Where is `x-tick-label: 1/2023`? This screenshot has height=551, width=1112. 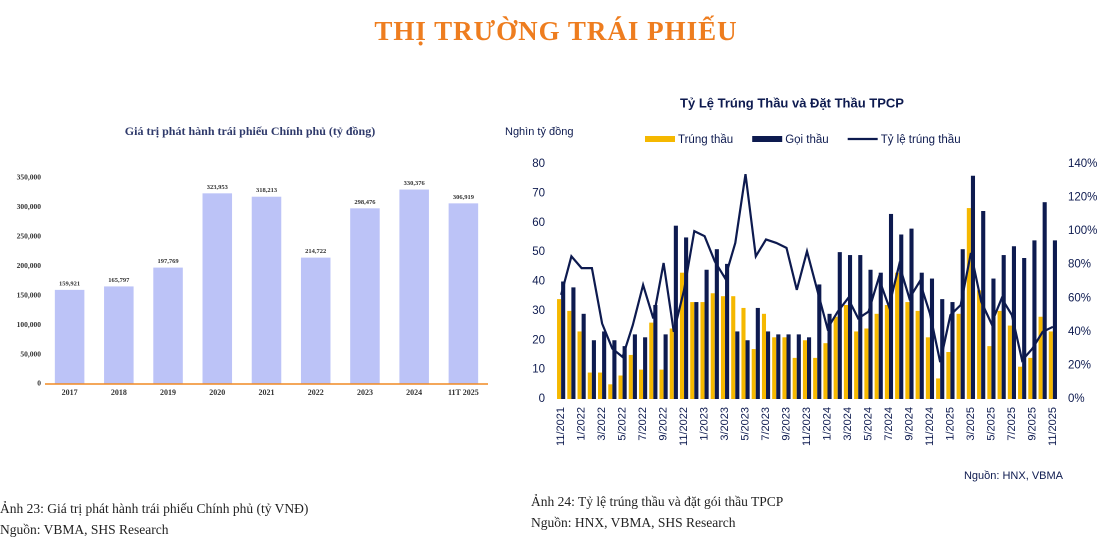 x-tick-label: 1/2023 is located at coordinates (704, 424).